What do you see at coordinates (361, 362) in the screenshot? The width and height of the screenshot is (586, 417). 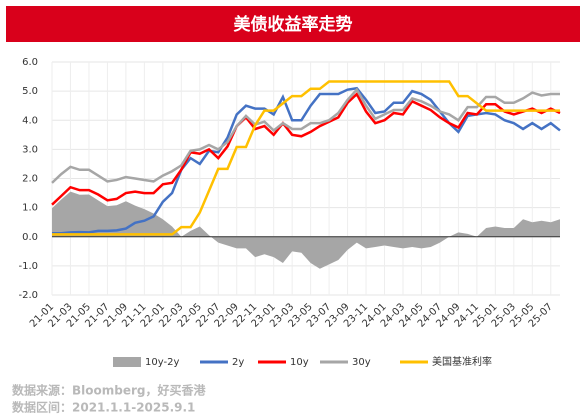 I see `legend-label: 30y` at bounding box center [361, 362].